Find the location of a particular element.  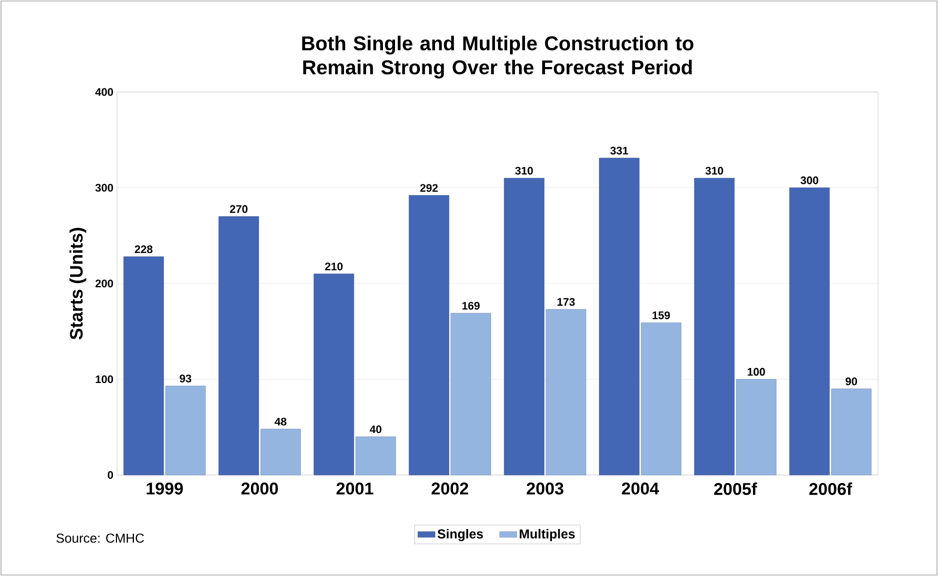

legend-label: Multiples is located at coordinates (547, 535).